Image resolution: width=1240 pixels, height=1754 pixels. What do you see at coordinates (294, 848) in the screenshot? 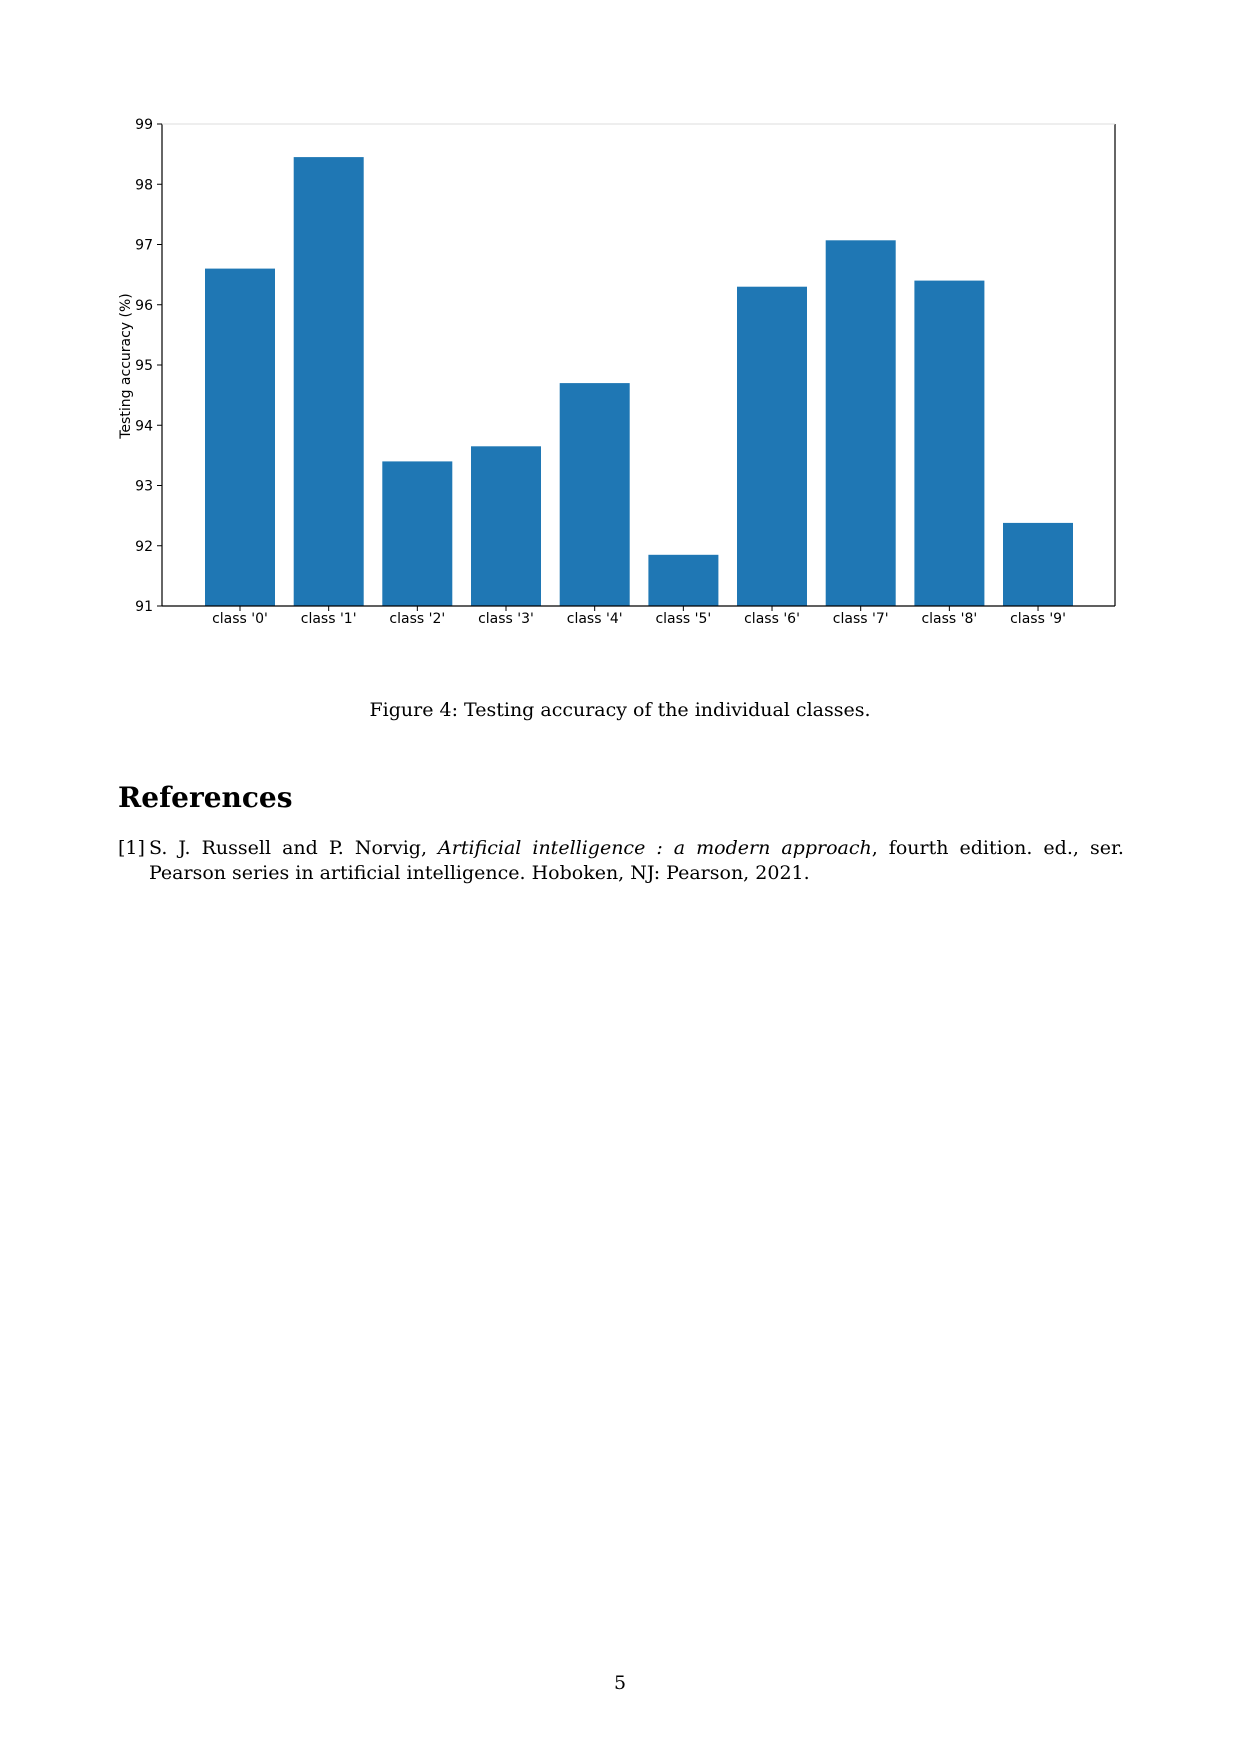
I see `reference-authors: S. J. Russell and P. Norvig,` at bounding box center [294, 848].